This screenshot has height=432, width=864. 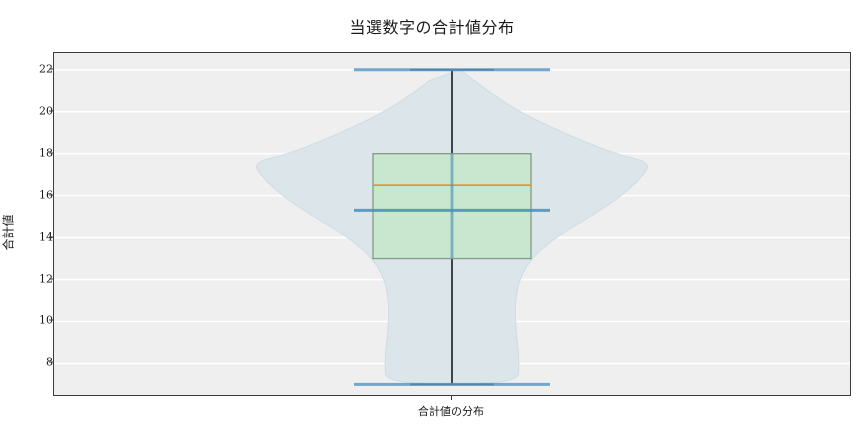 What do you see at coordinates (33, 362) in the screenshot?
I see `y-tick-label: 8` at bounding box center [33, 362].